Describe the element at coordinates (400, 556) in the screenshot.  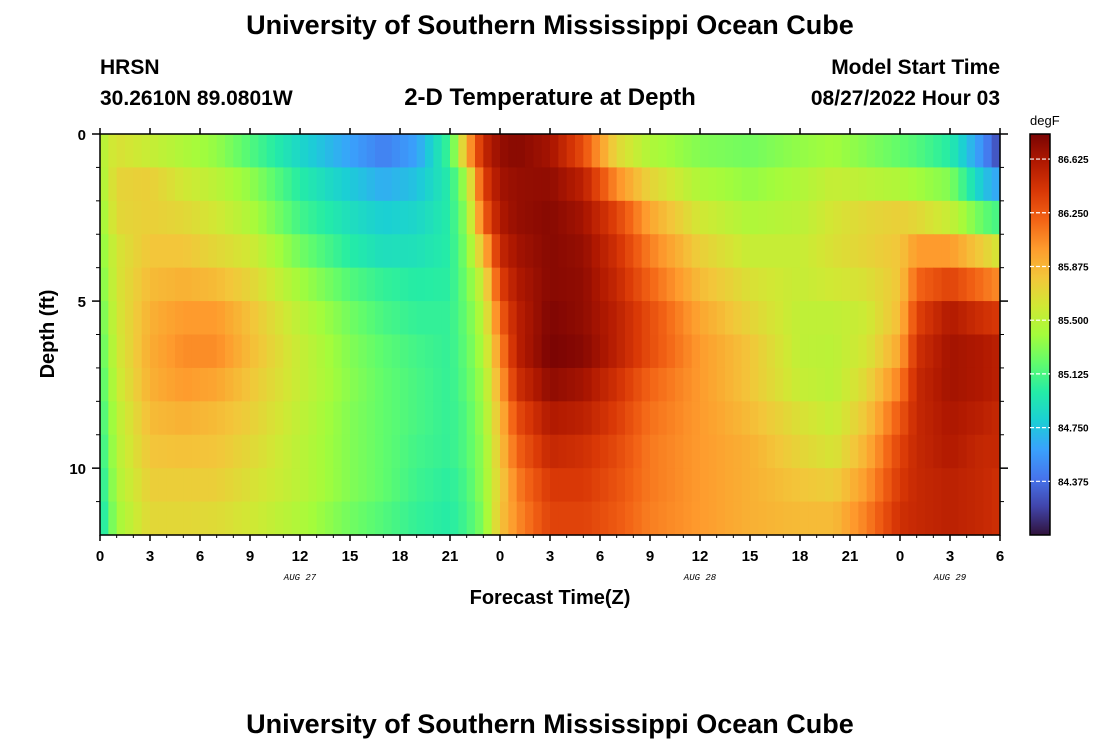
I see `x-tick-label: 18` at that location.